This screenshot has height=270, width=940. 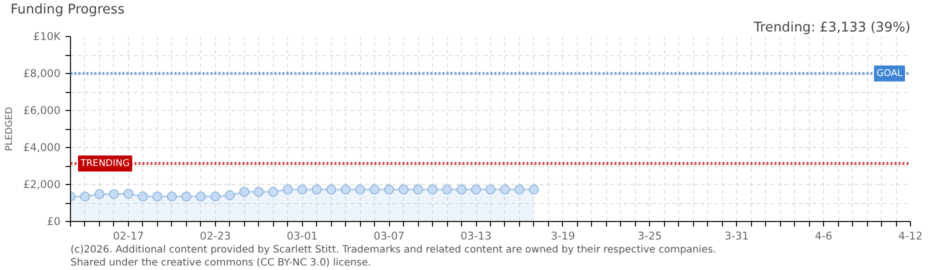 I want to click on chart-subtitle: Trending: £3,133 (39%), so click(x=831, y=28).